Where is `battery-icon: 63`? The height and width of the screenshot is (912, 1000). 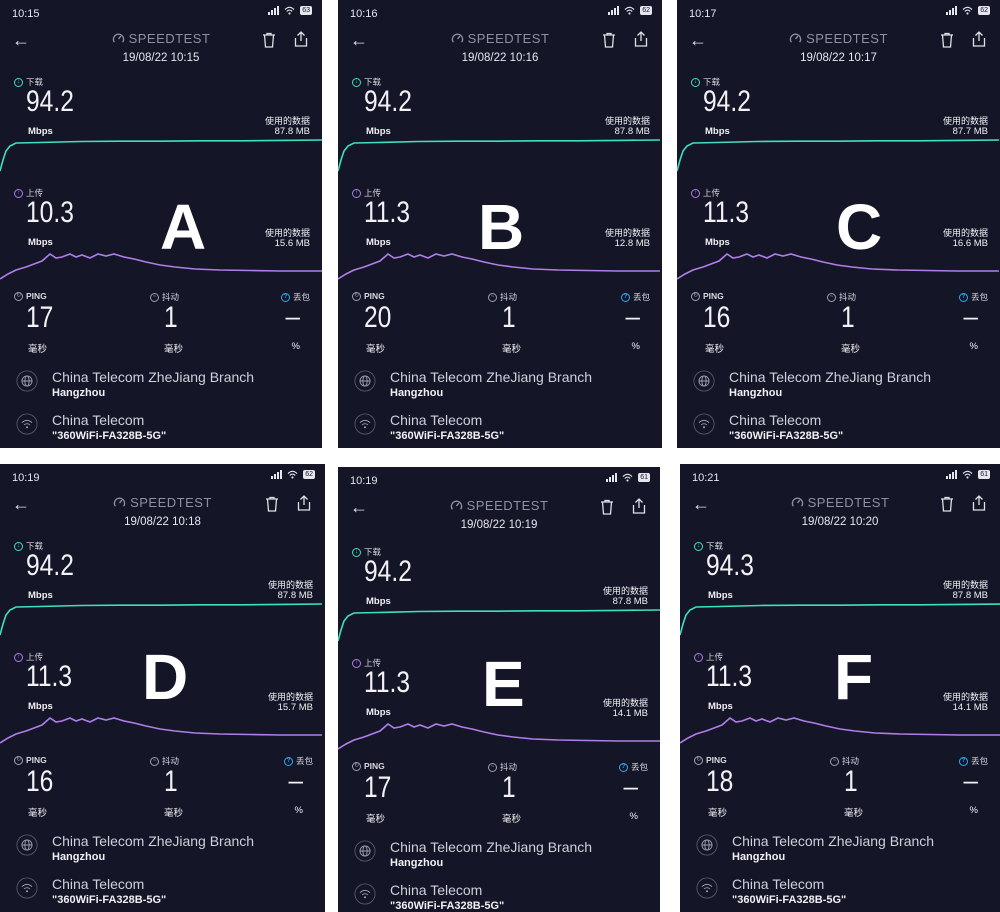 battery-icon: 63 is located at coordinates (306, 10).